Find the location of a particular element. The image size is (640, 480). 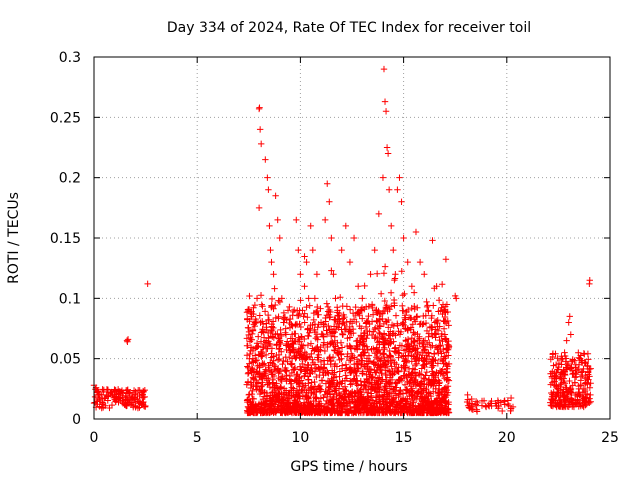

x-tick-label: 25 is located at coordinates (610, 438).